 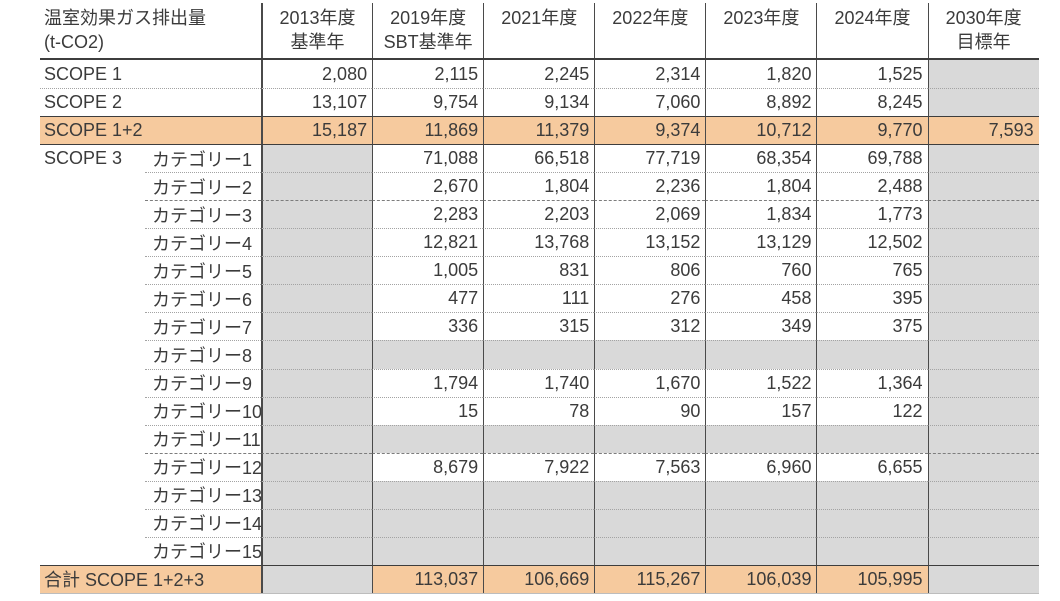 What do you see at coordinates (650, 214) in the screenshot?
I see `value-cell: 2,069` at bounding box center [650, 214].